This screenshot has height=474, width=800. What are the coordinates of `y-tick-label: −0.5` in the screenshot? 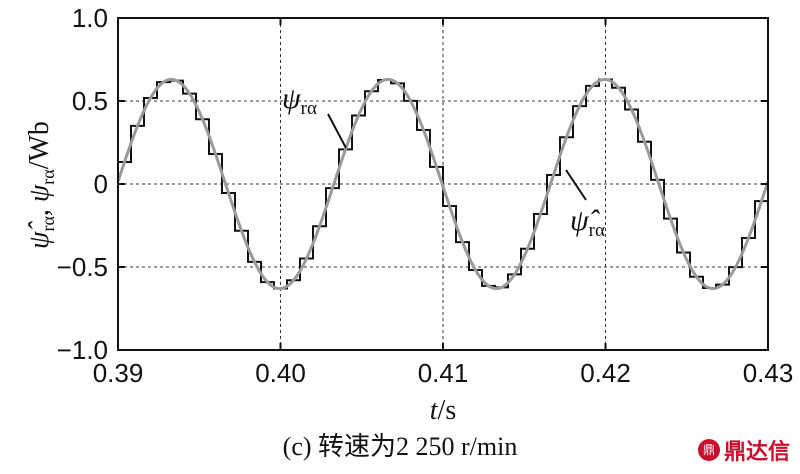 It's located at (82, 267).